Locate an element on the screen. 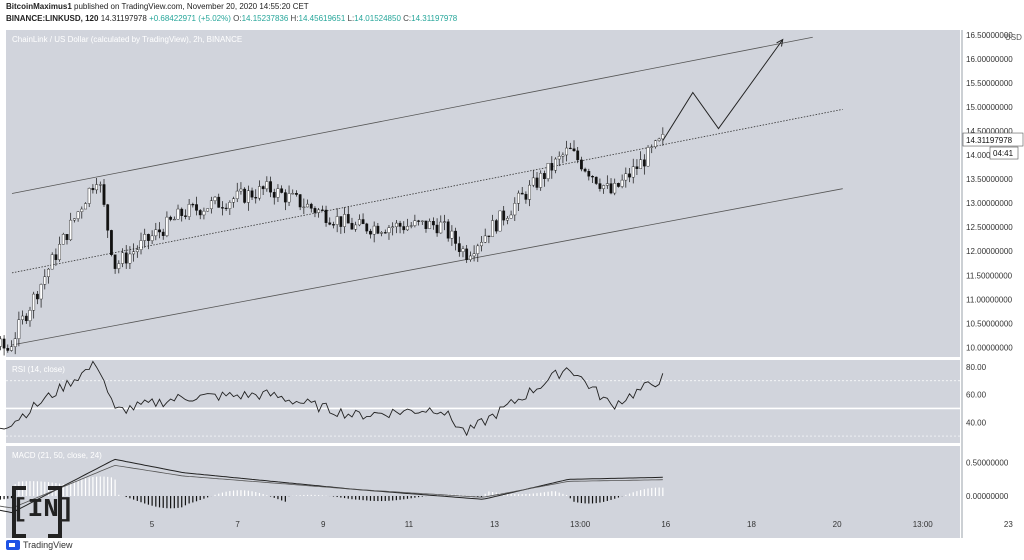 Image resolution: width=1024 pixels, height=560 pixels. y-tick-label: 14.00000000 is located at coordinates (989, 155).